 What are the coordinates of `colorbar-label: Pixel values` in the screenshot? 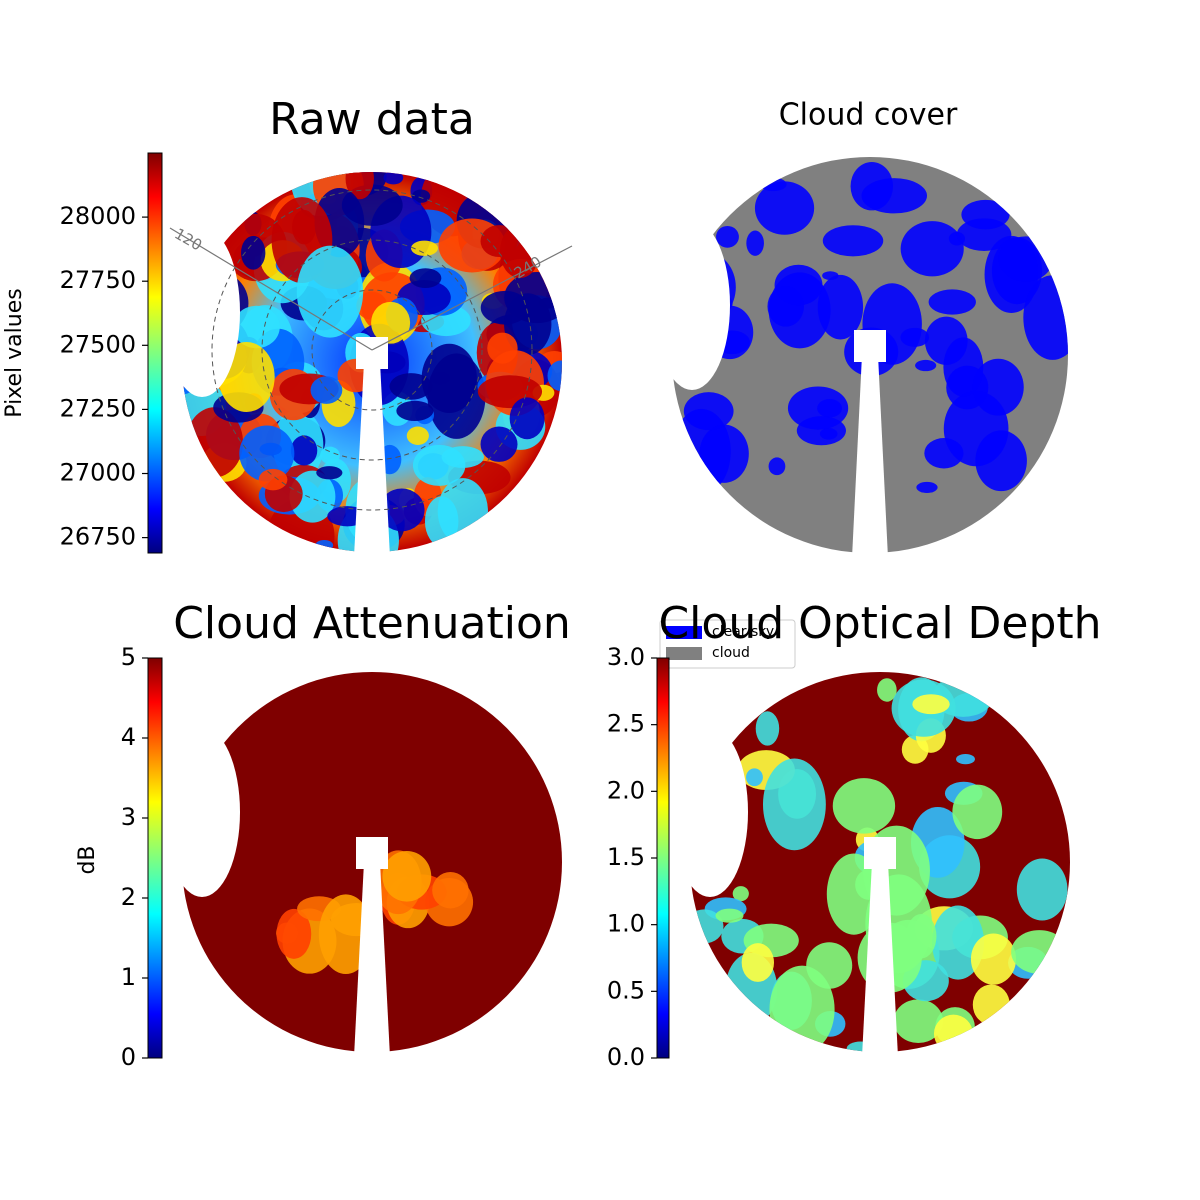 It's located at (14, 352).